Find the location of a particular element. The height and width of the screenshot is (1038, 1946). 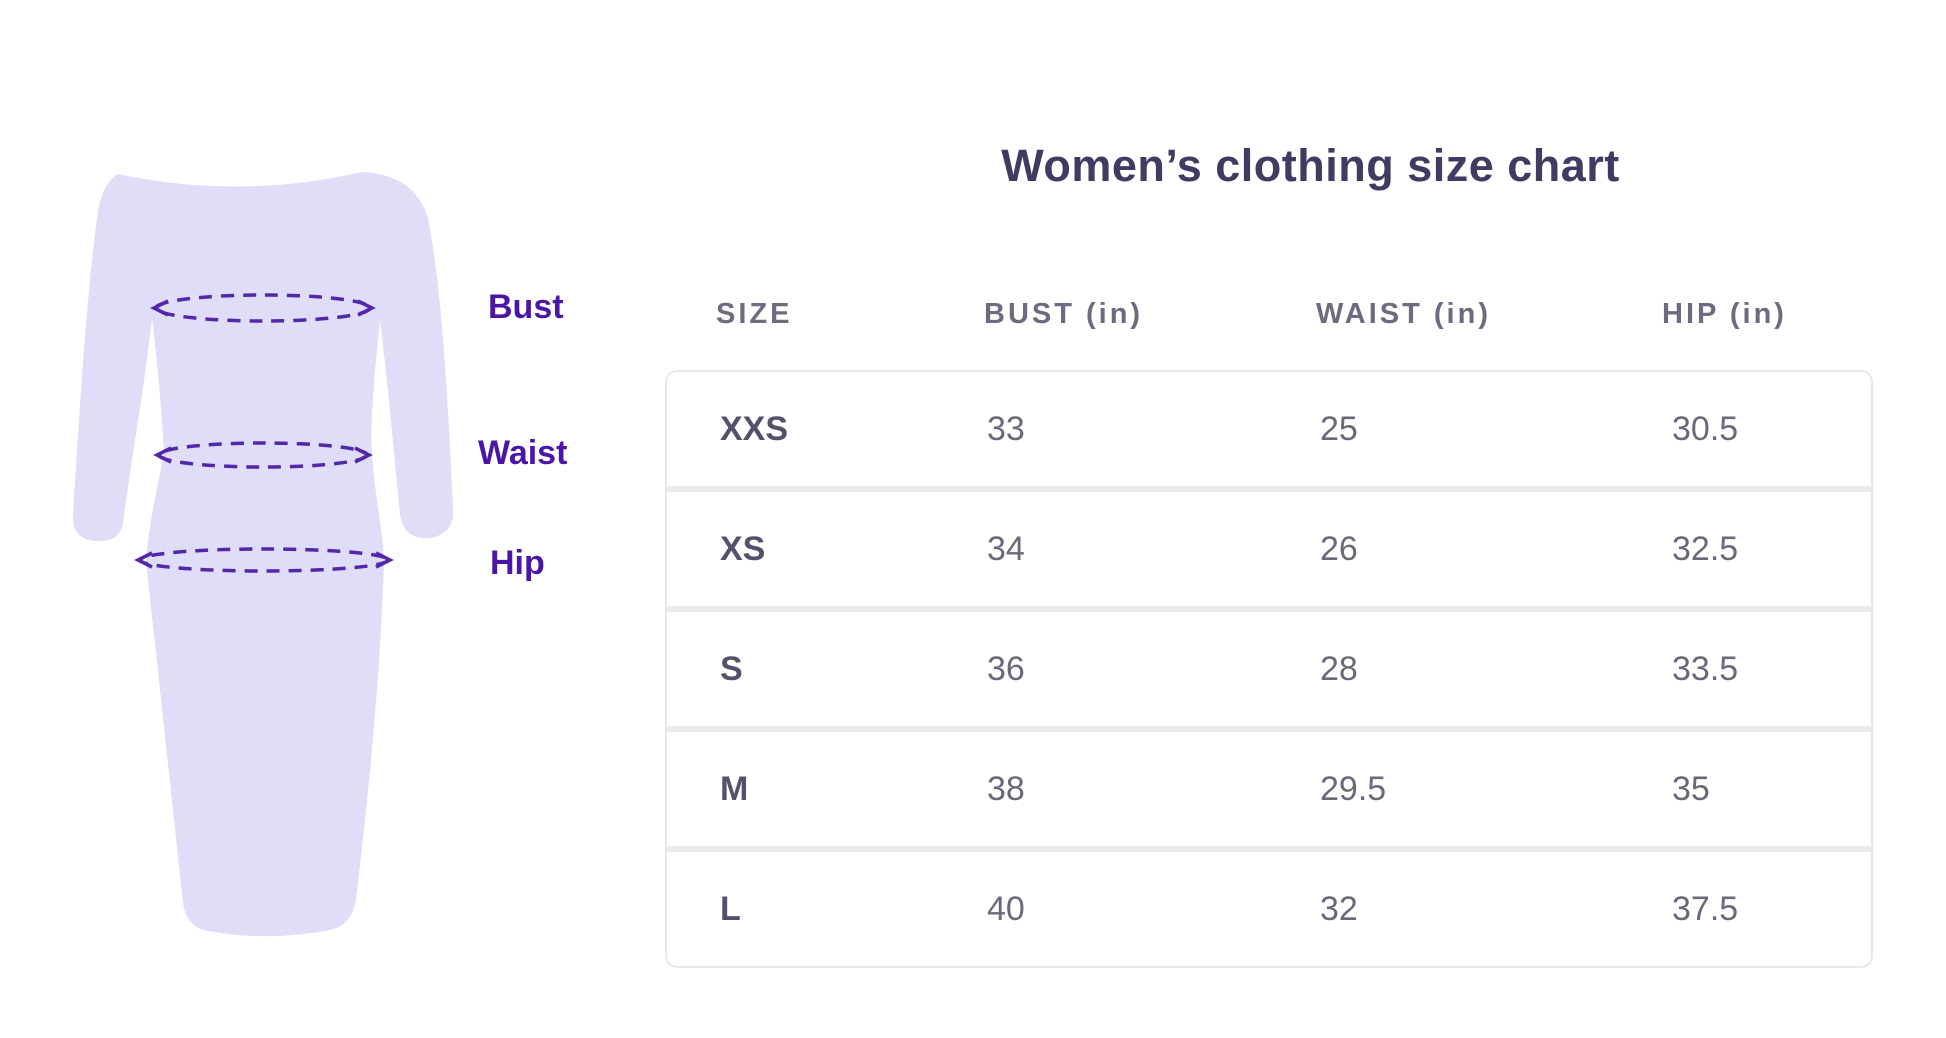

hip-cell: 32.5 is located at coordinates (1705, 548).